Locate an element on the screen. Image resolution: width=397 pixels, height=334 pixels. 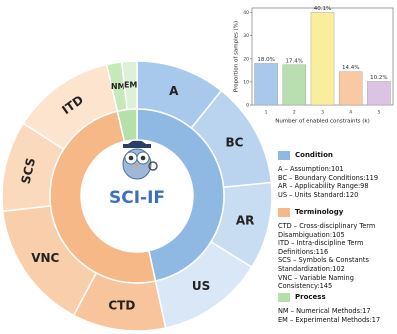
legend-label: Process is located at coordinates (310, 297).